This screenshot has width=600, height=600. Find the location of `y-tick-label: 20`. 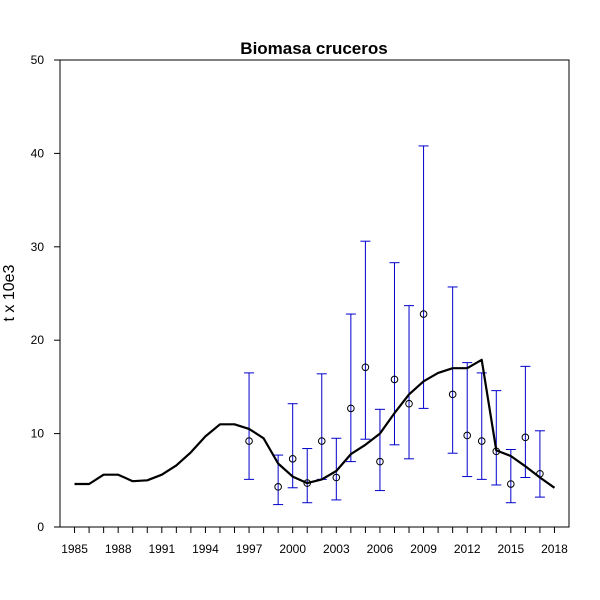

y-tick-label: 20 is located at coordinates (38, 340).